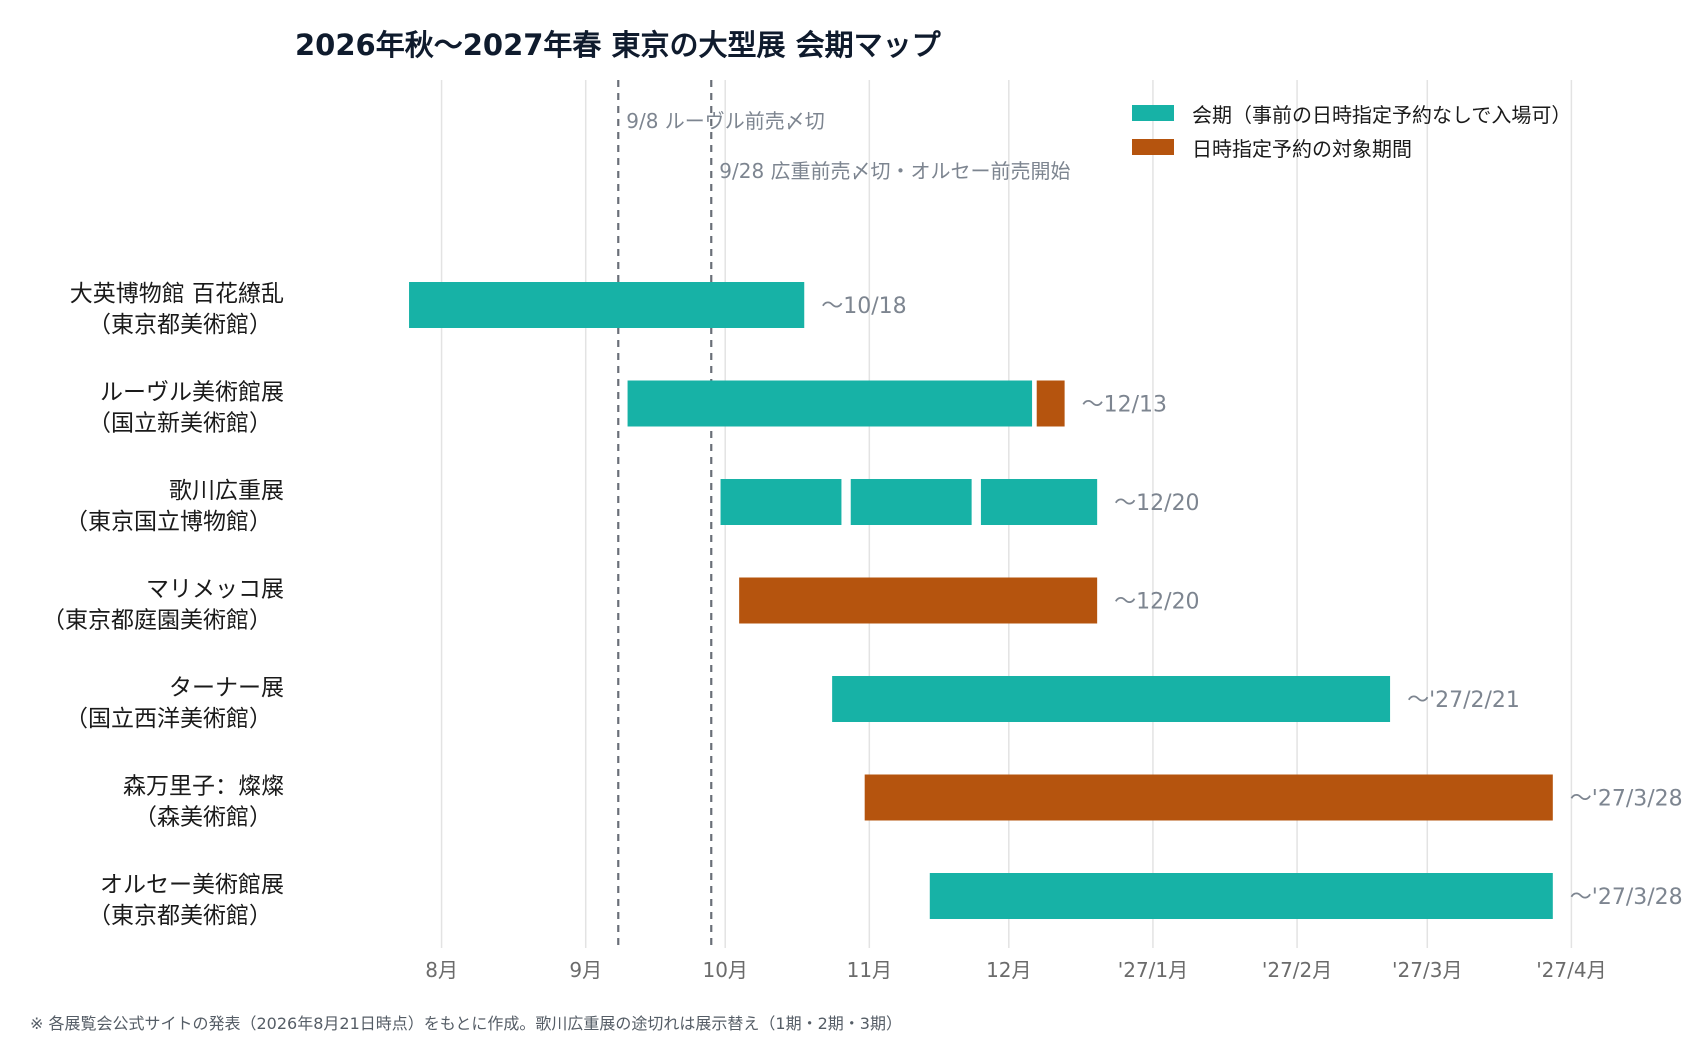 The height and width of the screenshot is (1061, 1696). What do you see at coordinates (168, 719) in the screenshot?
I see `row-label-venue: （国立西洋美術館）` at bounding box center [168, 719].